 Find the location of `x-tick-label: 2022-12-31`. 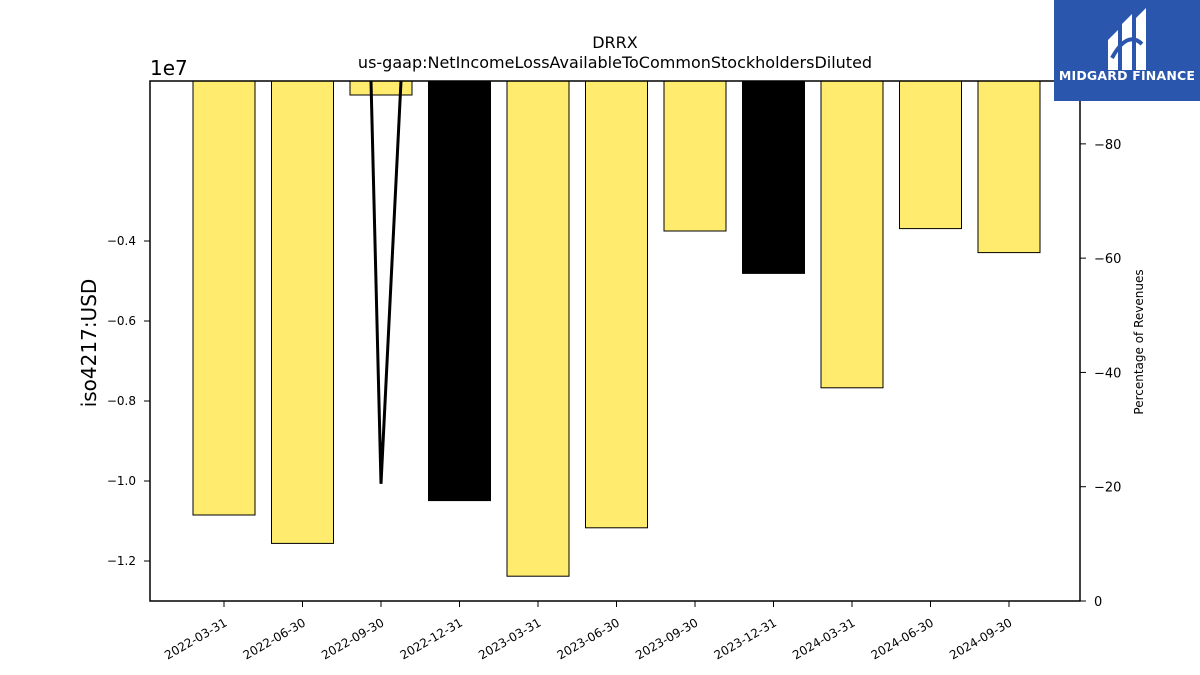

x-tick-label: 2022-12-31 is located at coordinates (431, 638).